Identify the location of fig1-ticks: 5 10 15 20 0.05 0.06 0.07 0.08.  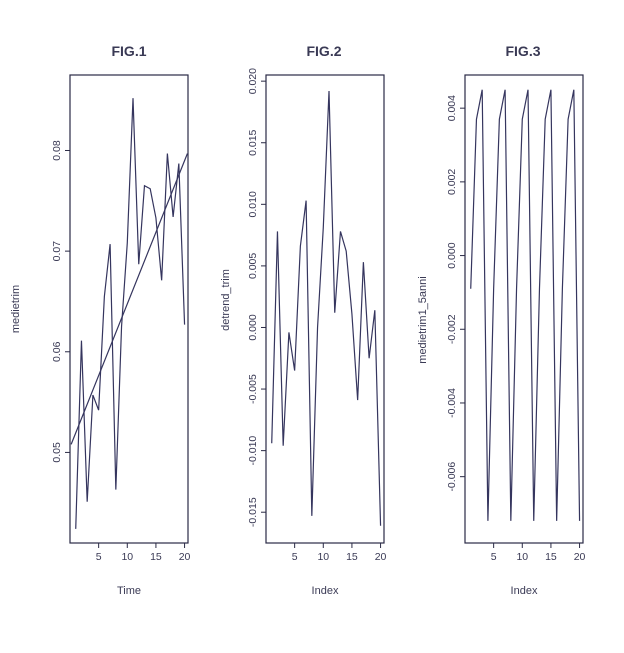
(121, 351).